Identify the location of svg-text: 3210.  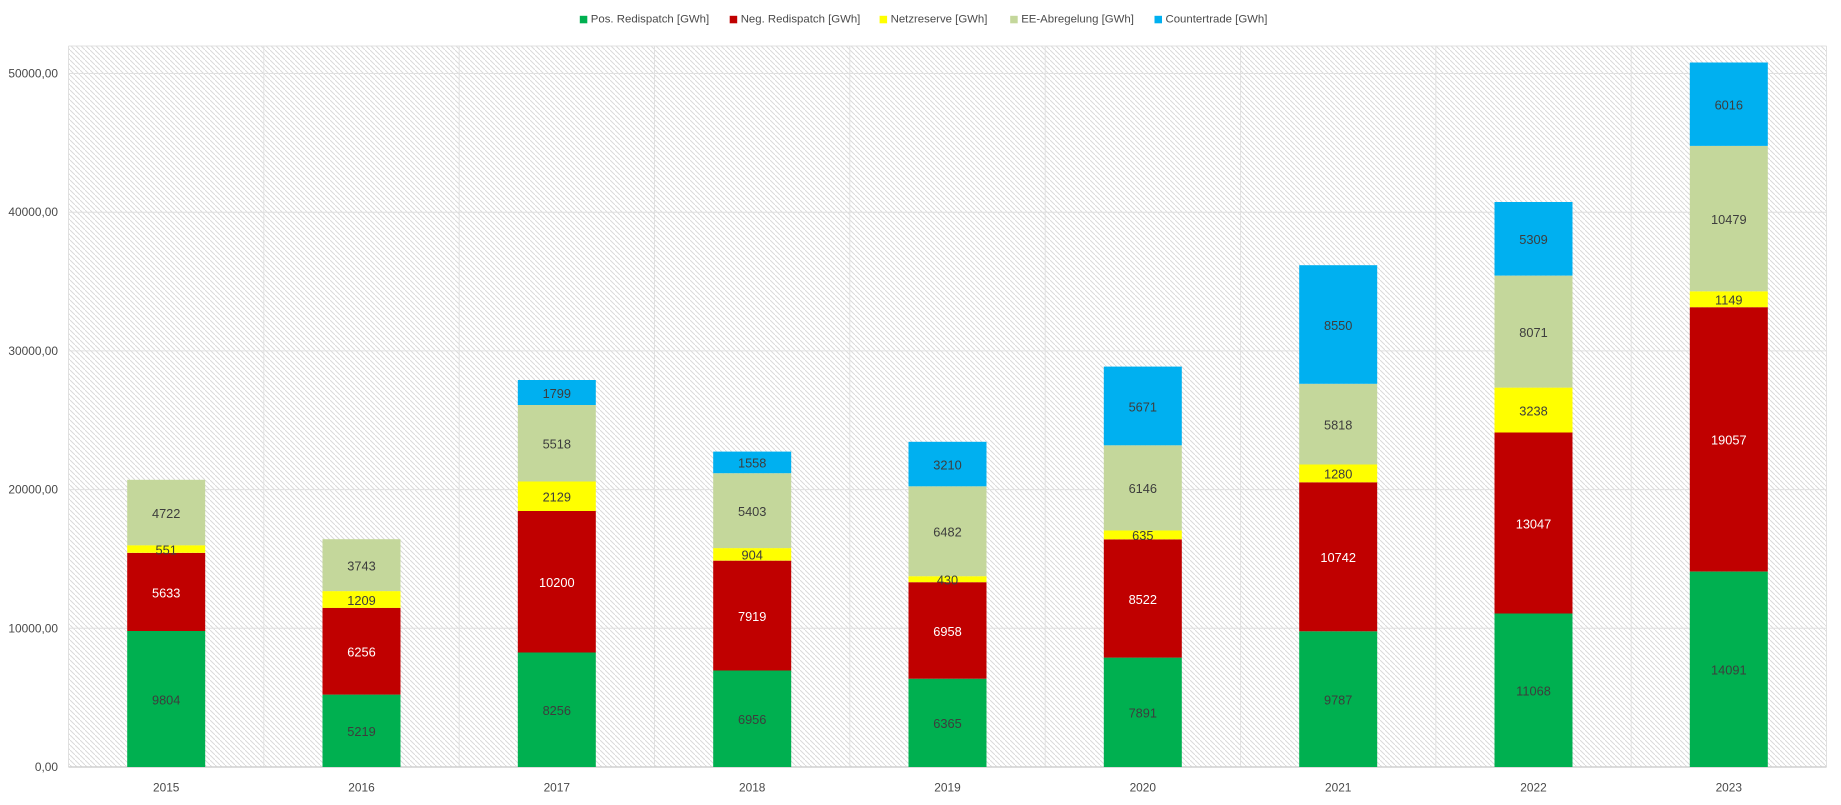
(947, 464).